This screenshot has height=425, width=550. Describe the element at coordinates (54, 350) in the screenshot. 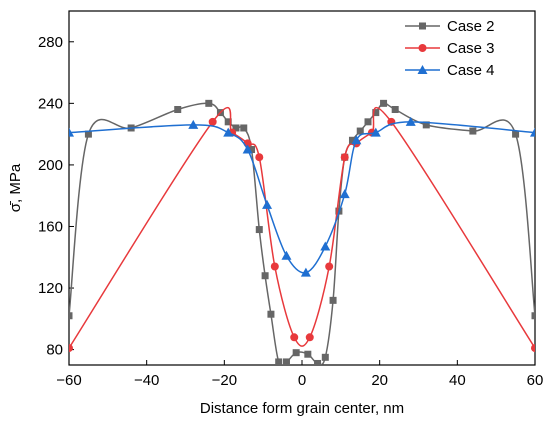

I see `y-tick-label: 80` at that location.